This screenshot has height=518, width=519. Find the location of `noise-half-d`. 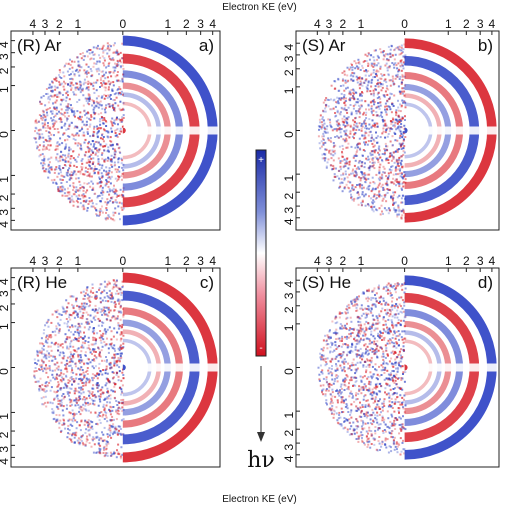

noise-half-d is located at coordinates (362, 369).